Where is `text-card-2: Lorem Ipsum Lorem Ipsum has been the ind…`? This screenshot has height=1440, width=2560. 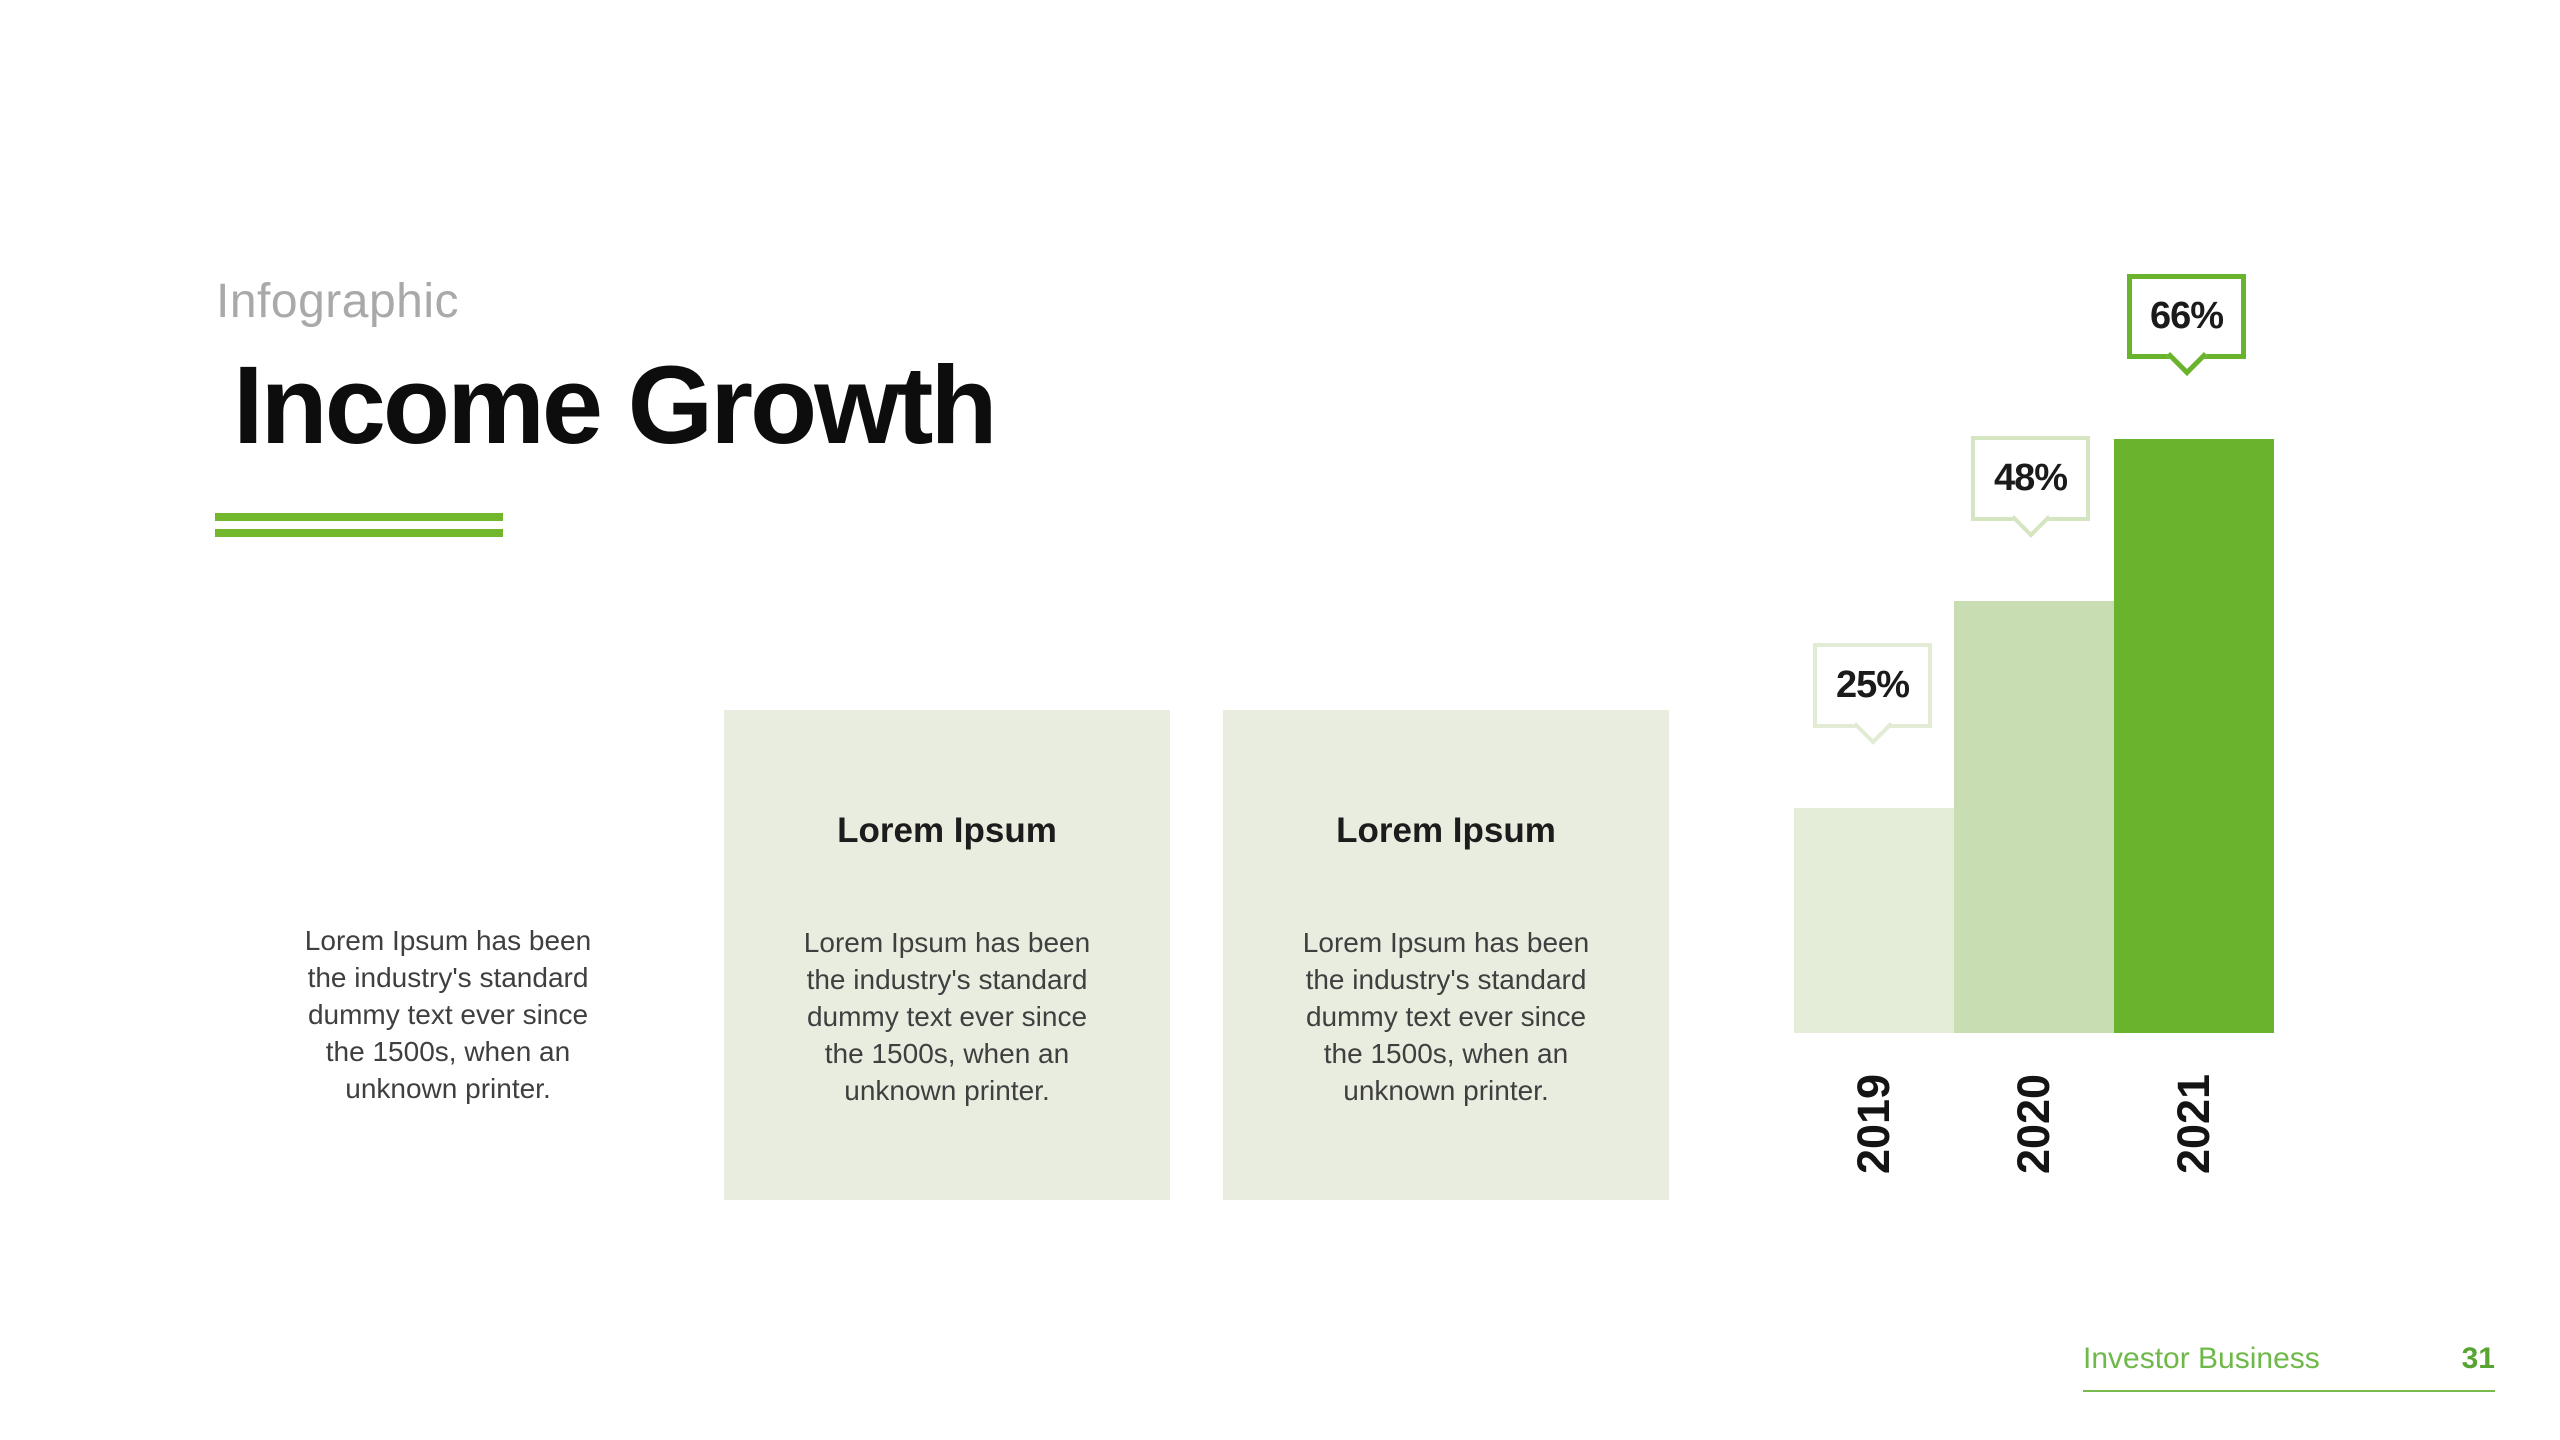
text-card-2: Lorem Ipsum Lorem Ipsum has been the ind… is located at coordinates (947, 955).